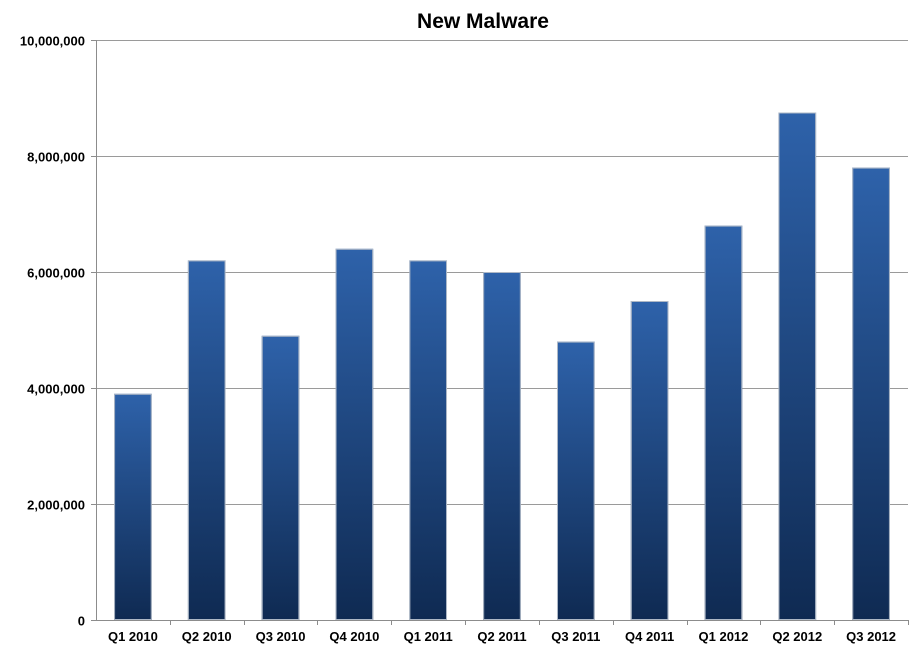 Image resolution: width=909 pixels, height=651 pixels. Describe the element at coordinates (649, 636) in the screenshot. I see `x-tick-label: Q4 2011` at that location.